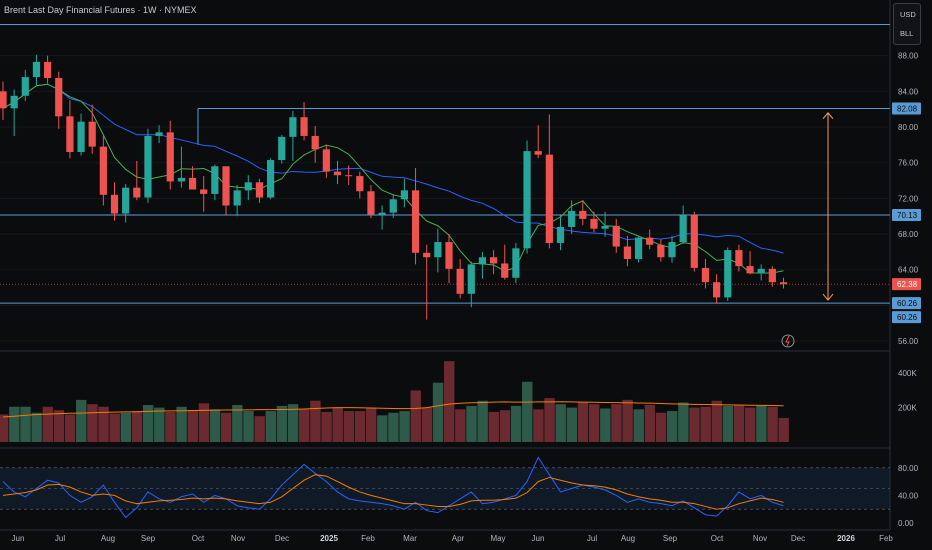 The width and height of the screenshot is (932, 550). What do you see at coordinates (908, 468) in the screenshot?
I see `oscillator-tick-label: 80.00` at bounding box center [908, 468].